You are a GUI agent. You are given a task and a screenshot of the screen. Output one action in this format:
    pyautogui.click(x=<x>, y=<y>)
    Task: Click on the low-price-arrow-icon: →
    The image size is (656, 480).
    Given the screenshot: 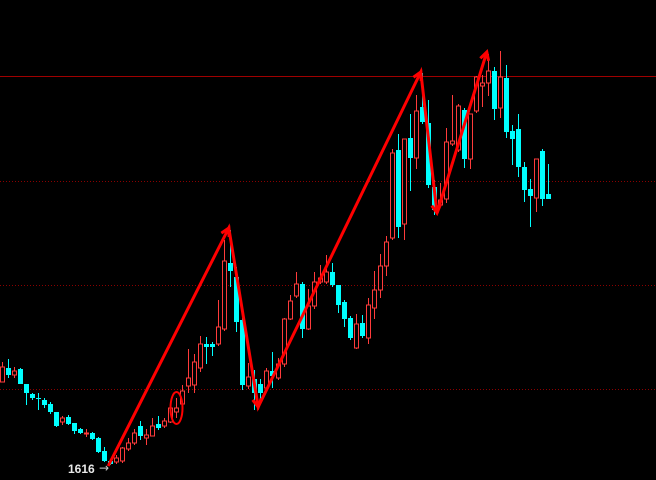 What is the action you would take?
    pyautogui.click(x=104, y=468)
    